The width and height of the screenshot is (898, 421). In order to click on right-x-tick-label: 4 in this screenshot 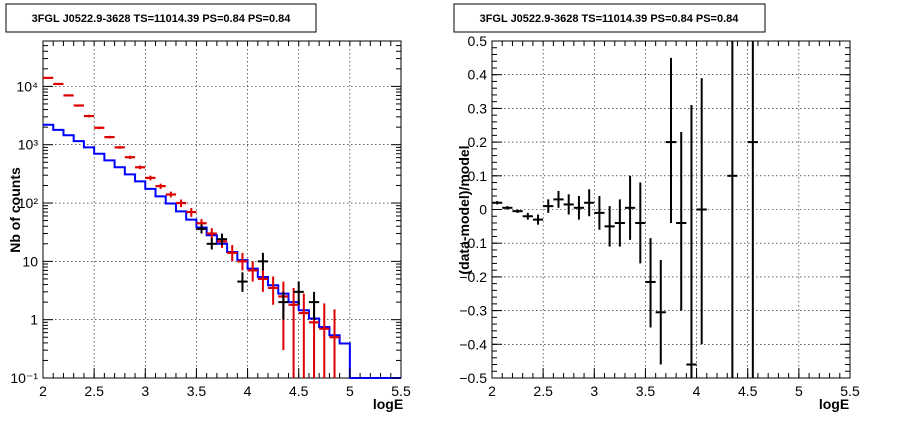, I will do `click(697, 391)`.